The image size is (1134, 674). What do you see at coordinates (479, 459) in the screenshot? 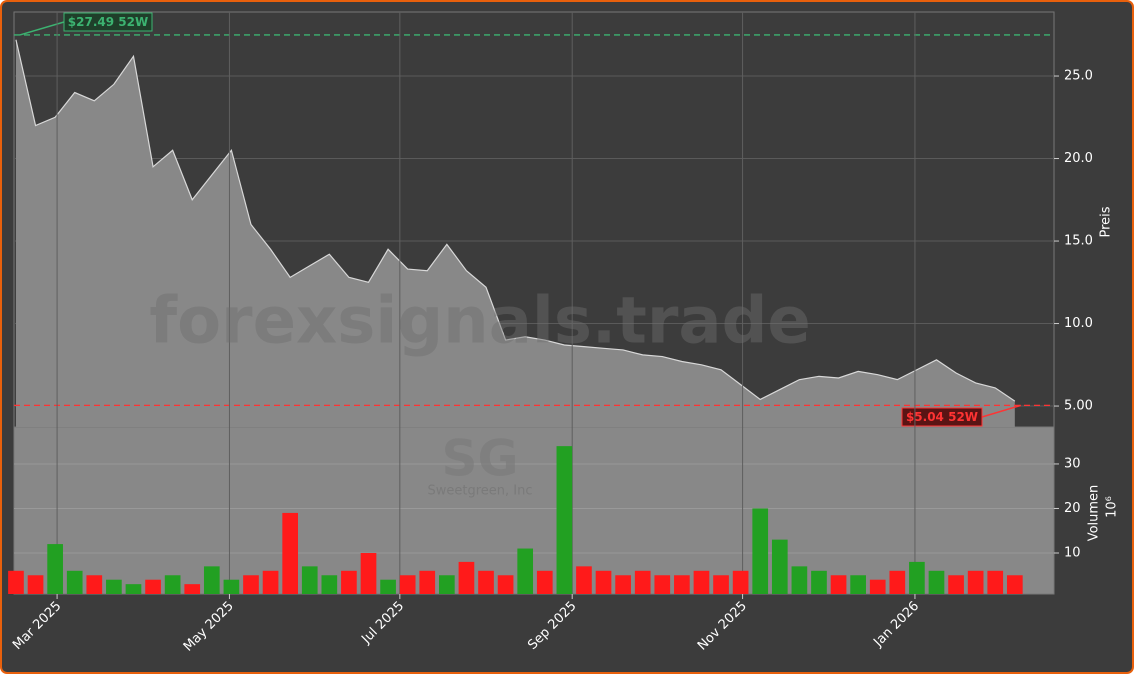
I see `watermark-ticker: SG` at bounding box center [479, 459].